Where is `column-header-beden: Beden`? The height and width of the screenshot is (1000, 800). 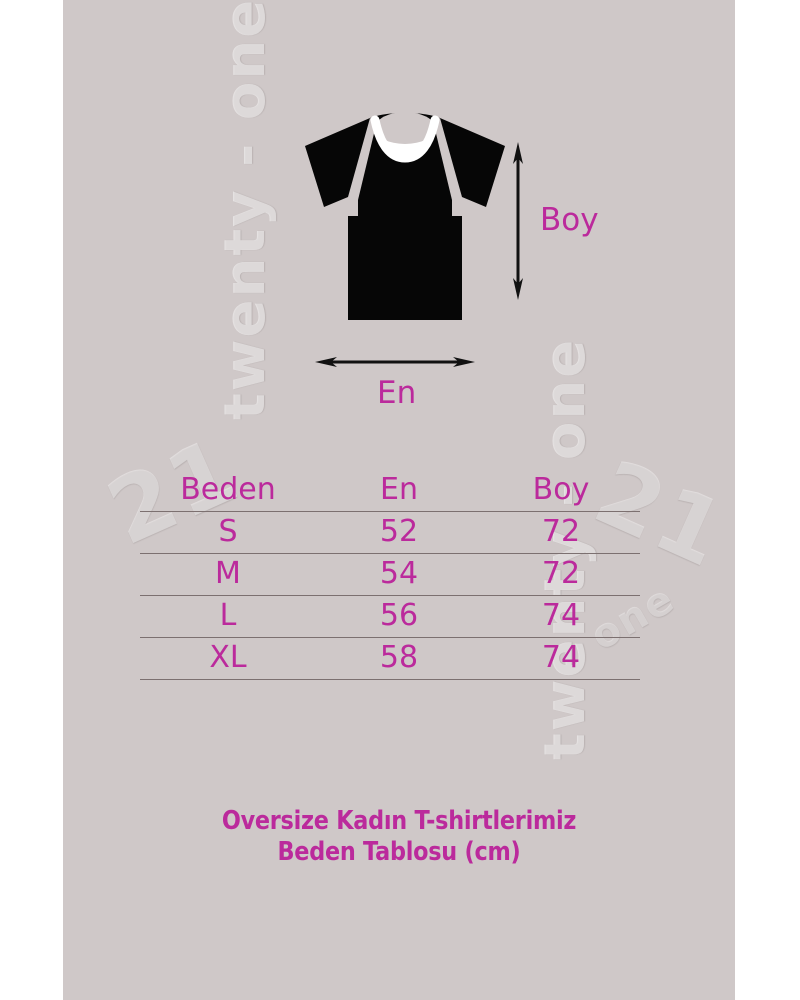
column-header-beden: Beden is located at coordinates (228, 491).